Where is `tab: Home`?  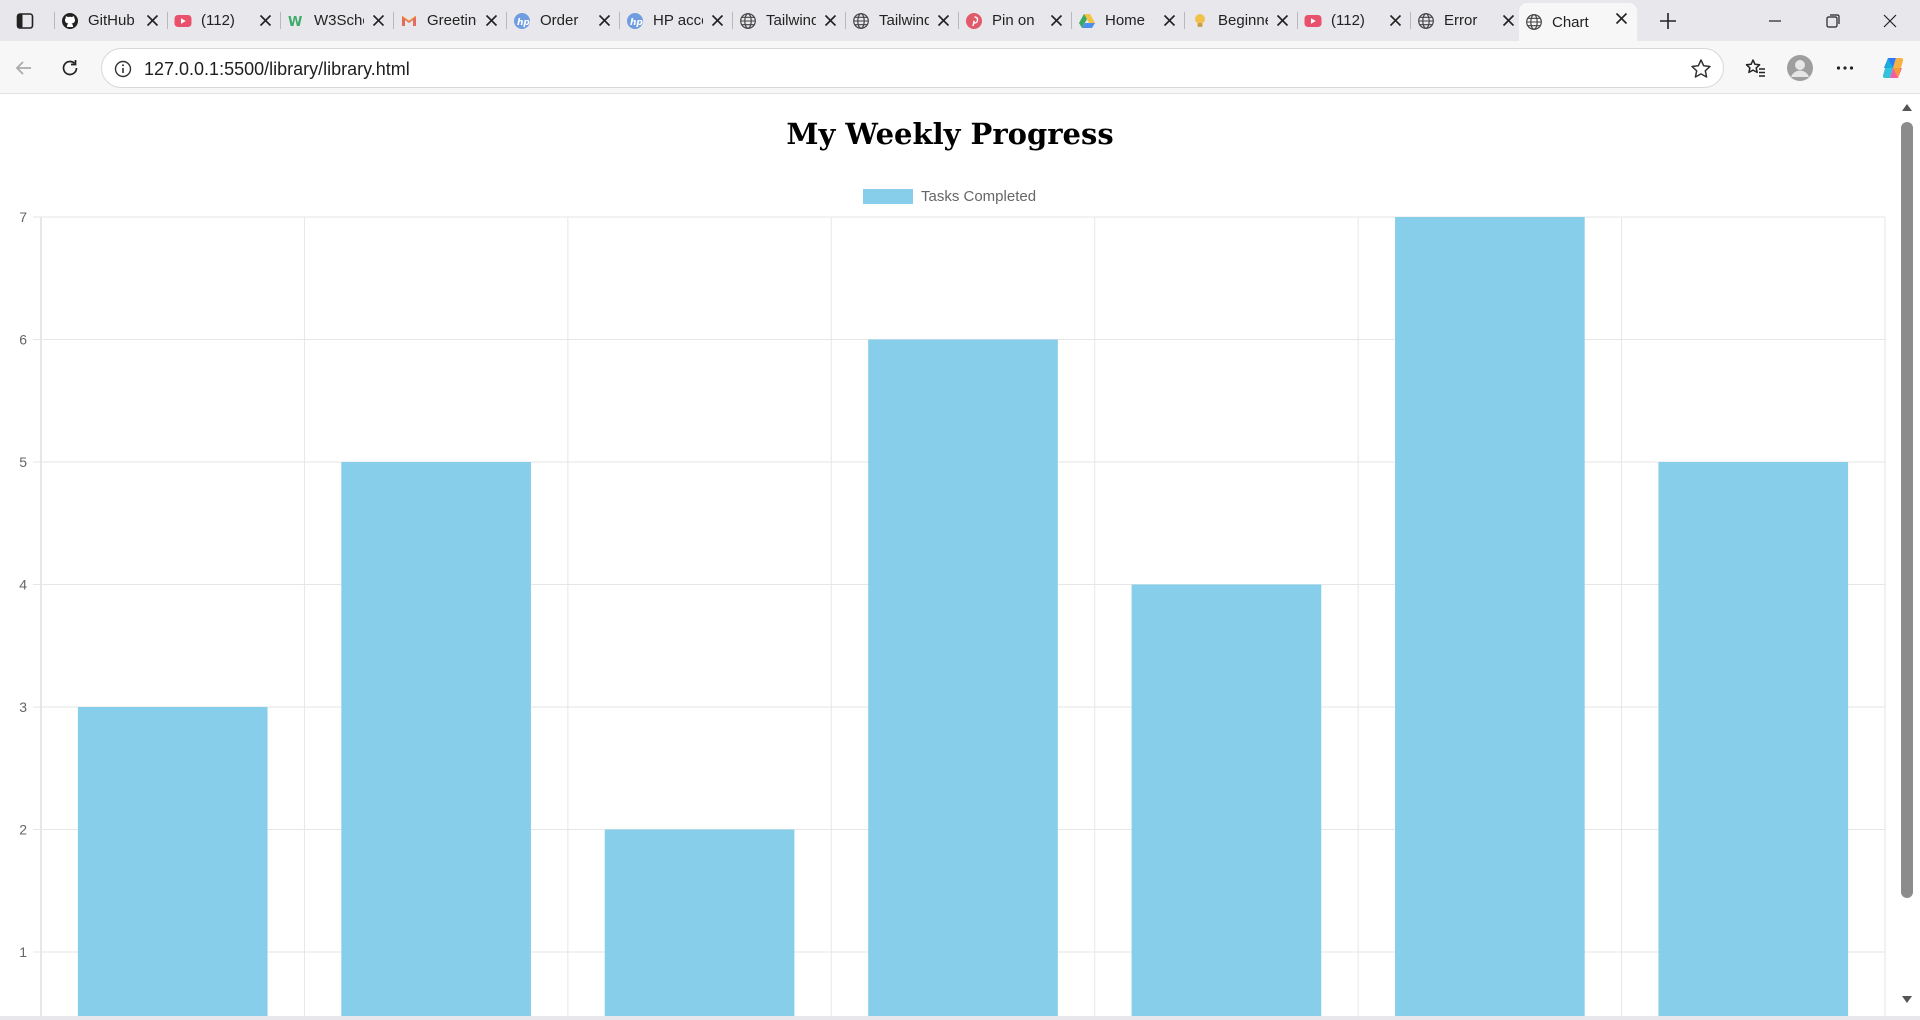 tab: Home is located at coordinates (1128, 20).